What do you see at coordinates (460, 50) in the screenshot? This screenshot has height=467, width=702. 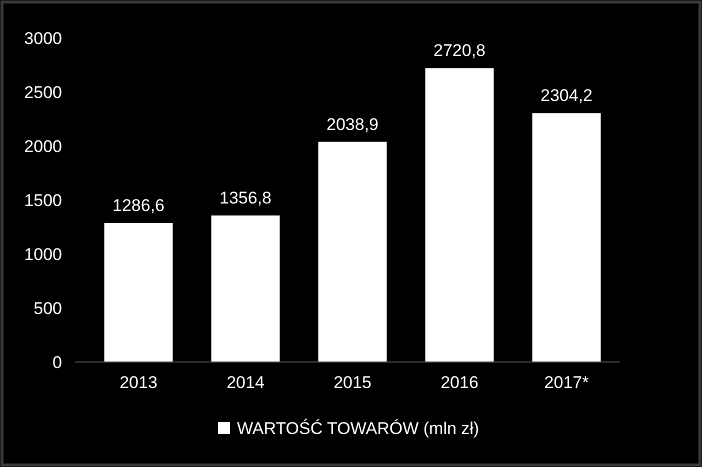 I see `text: 2720,8` at bounding box center [460, 50].